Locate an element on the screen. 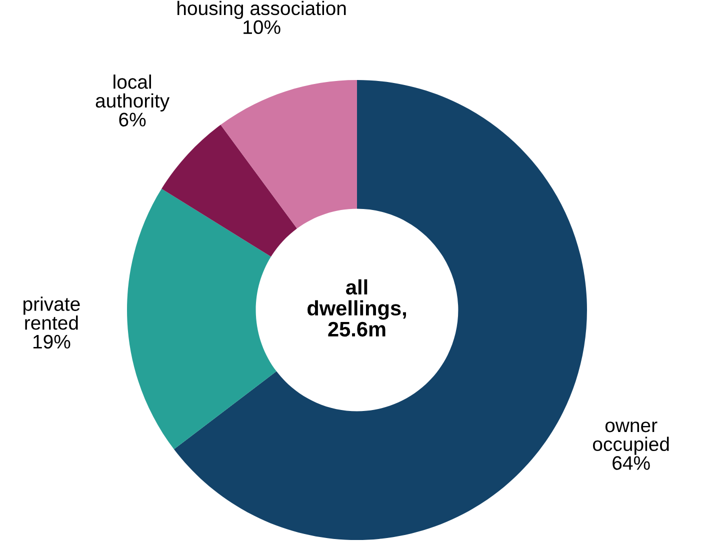 This screenshot has width=708, height=543. data-label: 19% is located at coordinates (51, 341).